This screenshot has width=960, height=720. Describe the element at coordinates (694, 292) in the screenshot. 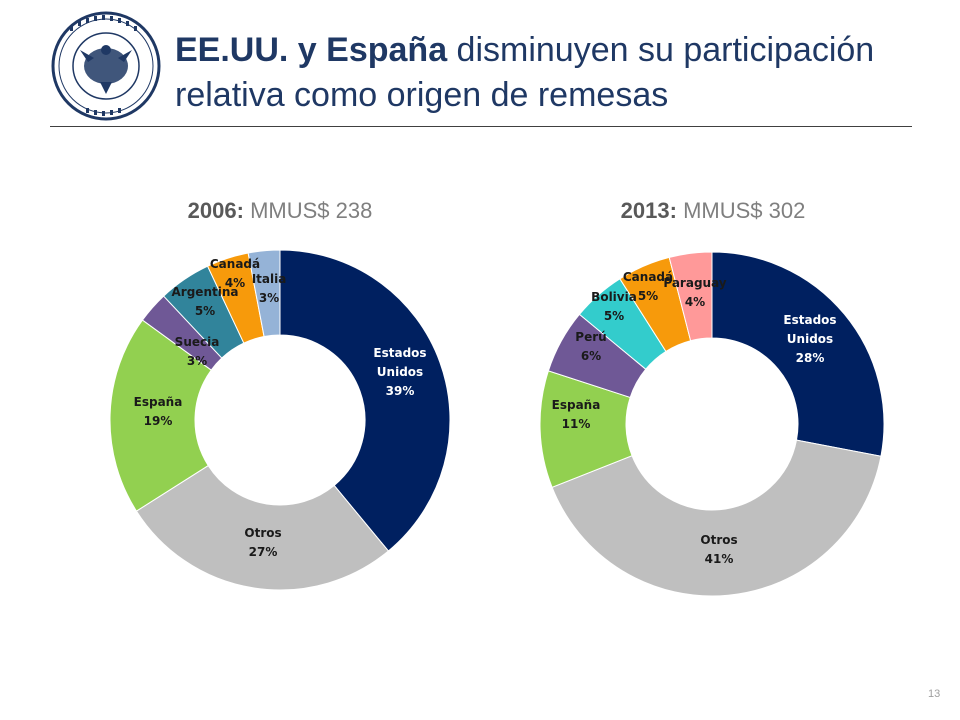

I see `data-label-paraguay: Paraguay 4%` at that location.